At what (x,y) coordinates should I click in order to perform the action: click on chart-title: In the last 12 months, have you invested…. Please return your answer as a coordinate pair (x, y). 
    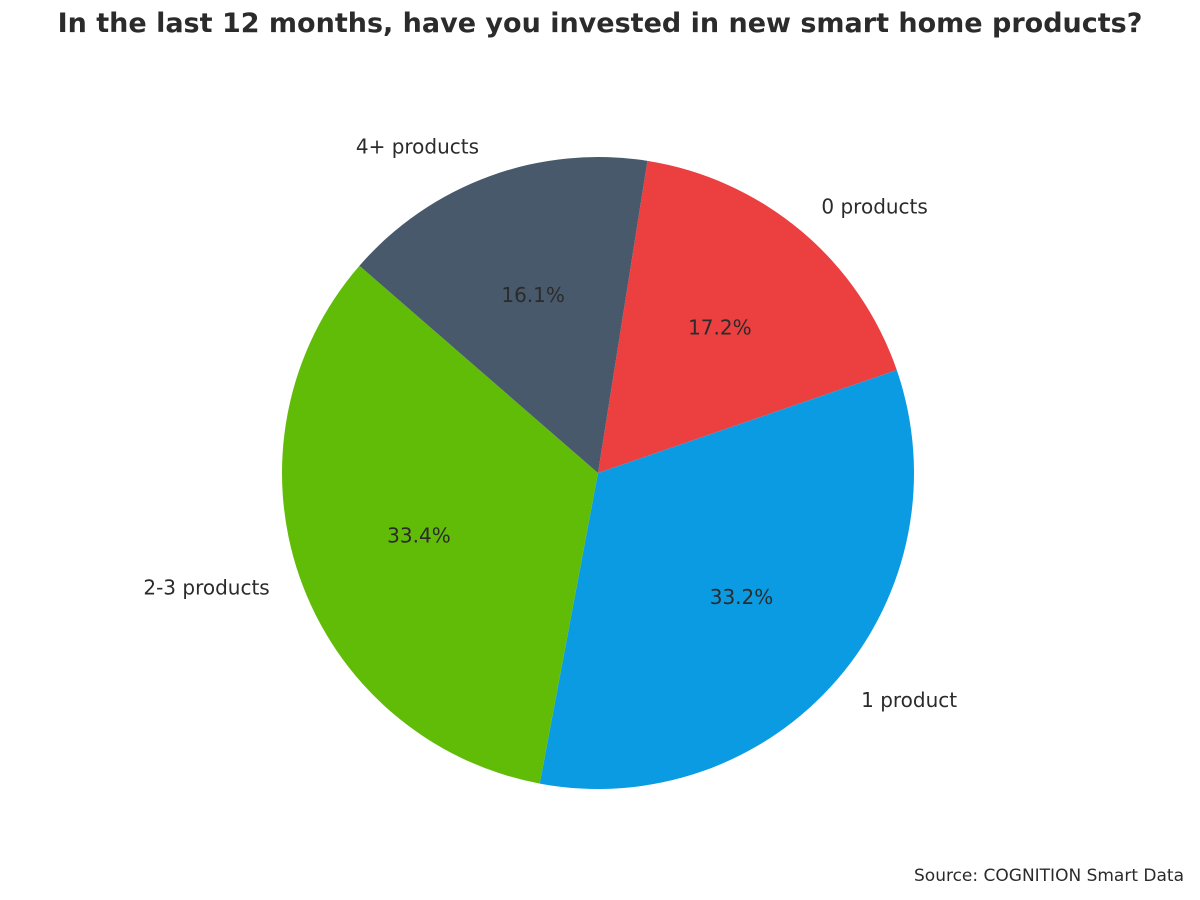
    Looking at the image, I should click on (600, 23).